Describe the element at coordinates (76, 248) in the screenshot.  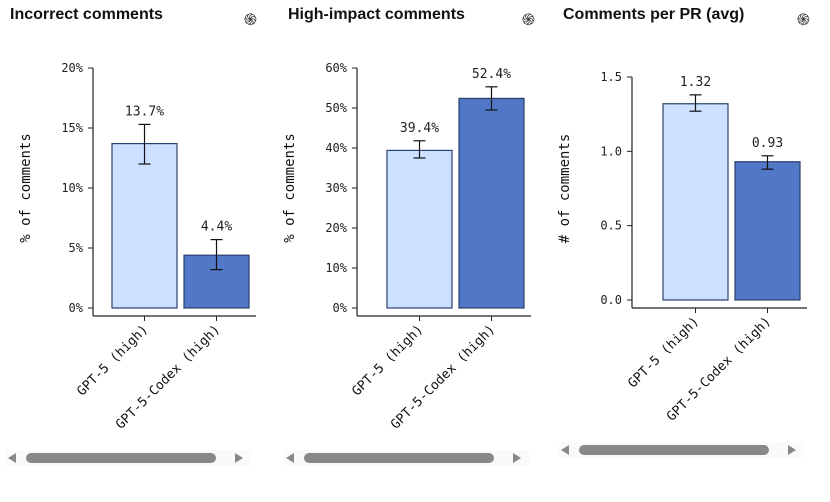
I see `y-tick-label: 5%` at that location.